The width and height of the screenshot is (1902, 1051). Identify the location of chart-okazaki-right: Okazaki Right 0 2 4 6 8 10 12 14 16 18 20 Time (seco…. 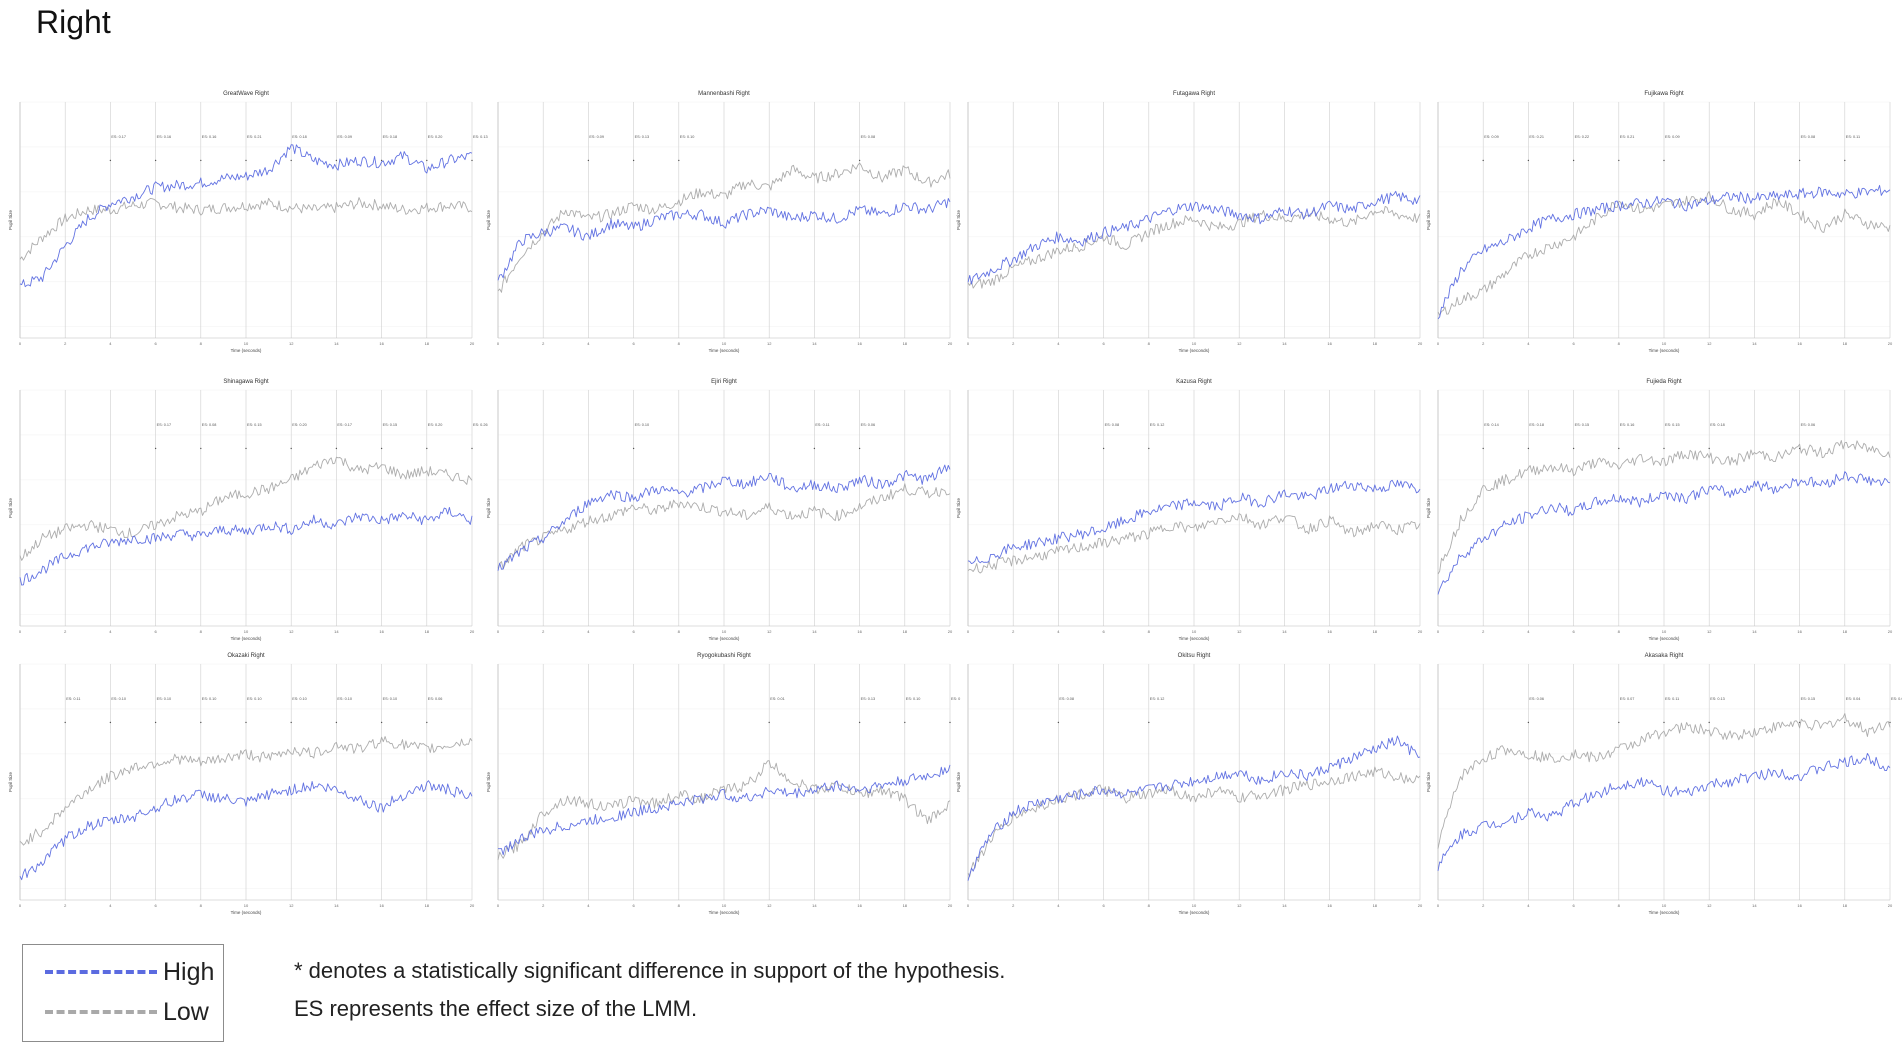
(244, 788).